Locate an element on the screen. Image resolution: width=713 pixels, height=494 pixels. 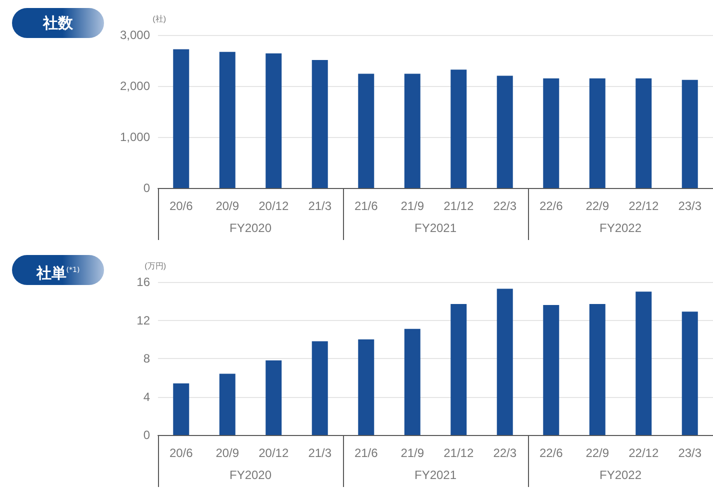
y-tick-label: 8 is located at coordinates (146, 359).